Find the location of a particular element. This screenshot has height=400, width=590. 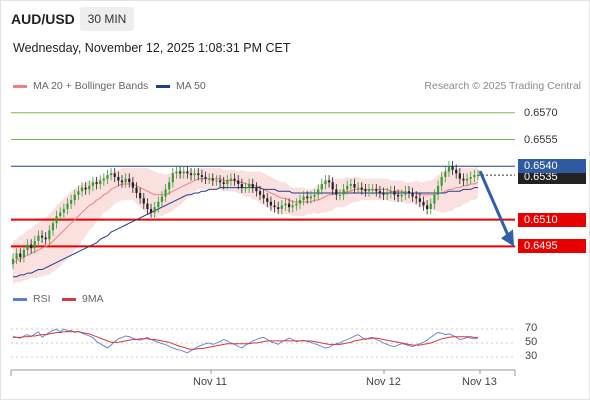

x-tick-label: Nov 12 is located at coordinates (383, 382).